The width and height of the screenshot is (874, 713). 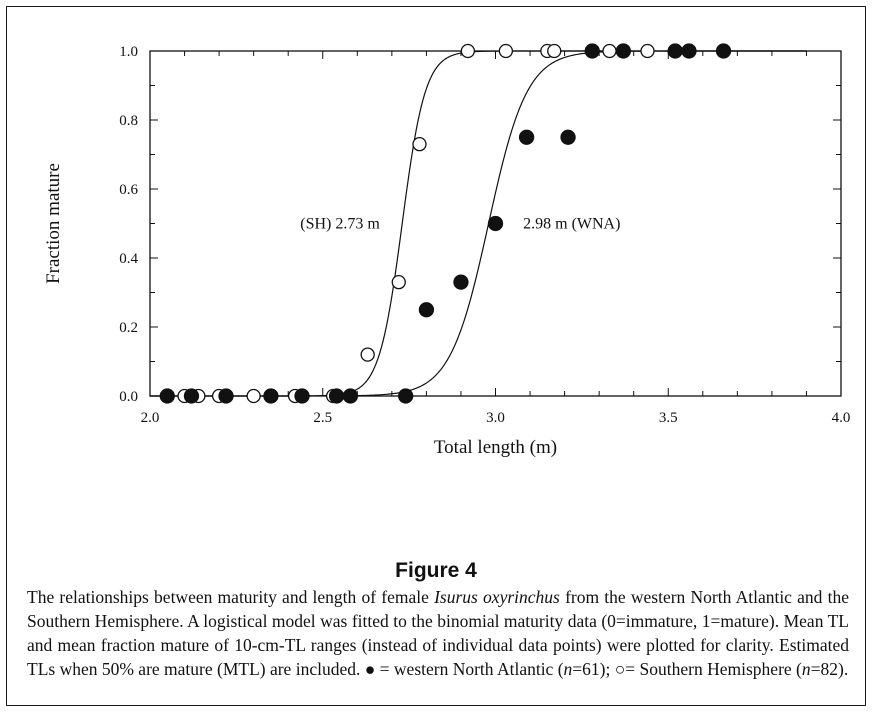 What do you see at coordinates (53, 223) in the screenshot?
I see `y-axis-label: Fraction mature` at bounding box center [53, 223].